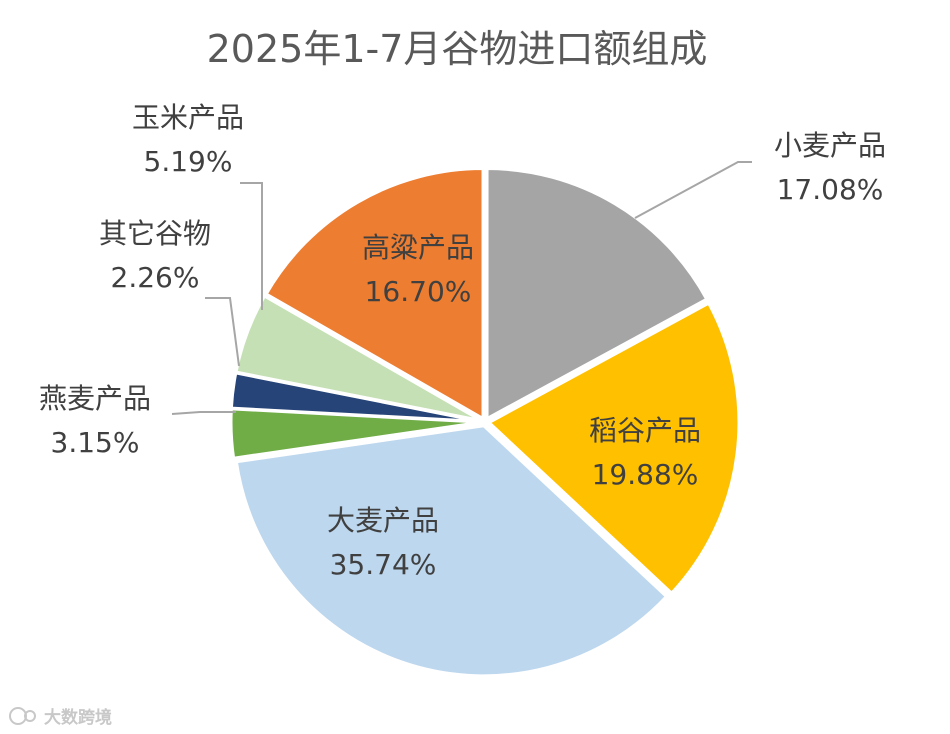 The width and height of the screenshot is (950, 734). I want to click on slice-label-name: 其它谷物, so click(155, 233).